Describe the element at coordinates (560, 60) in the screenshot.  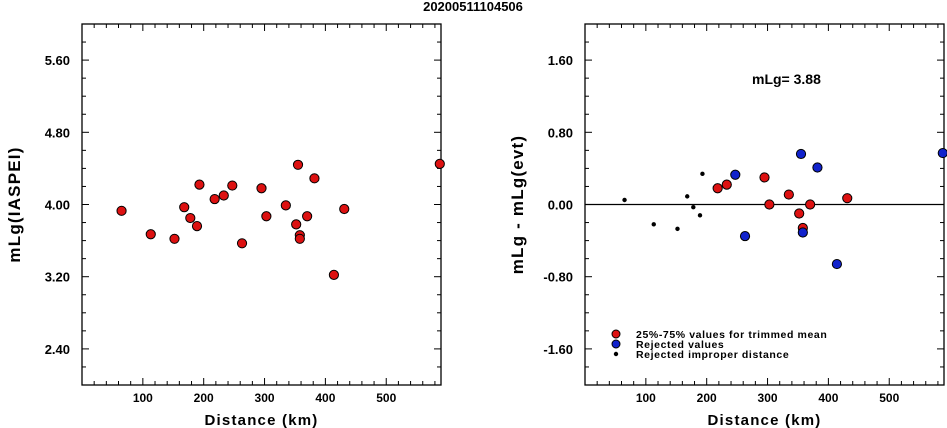
I see `y-tick-label: 1.60` at that location.